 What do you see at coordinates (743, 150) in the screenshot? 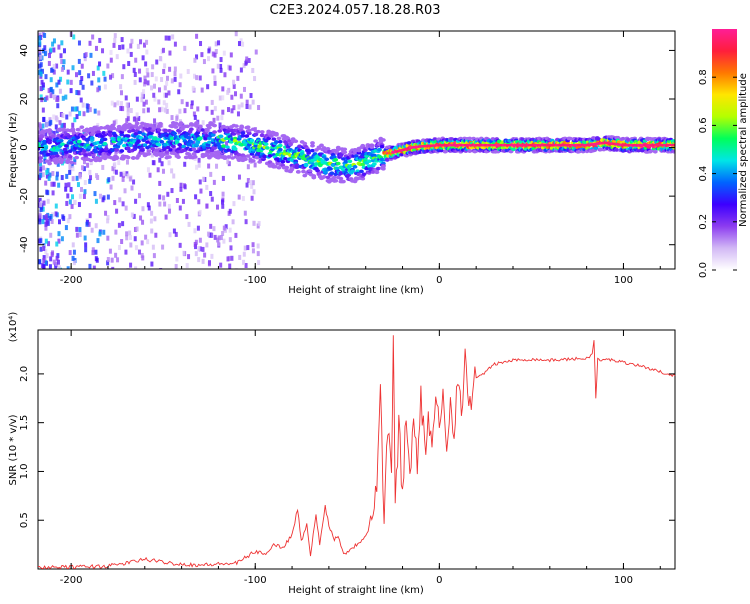
I see `colorbar-label: Normalized spectral amplitude` at bounding box center [743, 150].